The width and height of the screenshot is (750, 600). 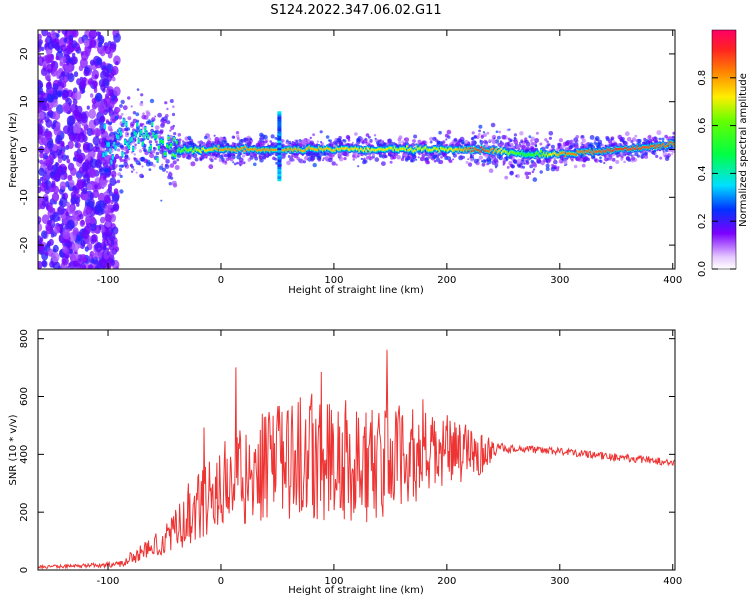 What do you see at coordinates (672, 280) in the screenshot?
I see `x-tick-label: 400` at bounding box center [672, 280].